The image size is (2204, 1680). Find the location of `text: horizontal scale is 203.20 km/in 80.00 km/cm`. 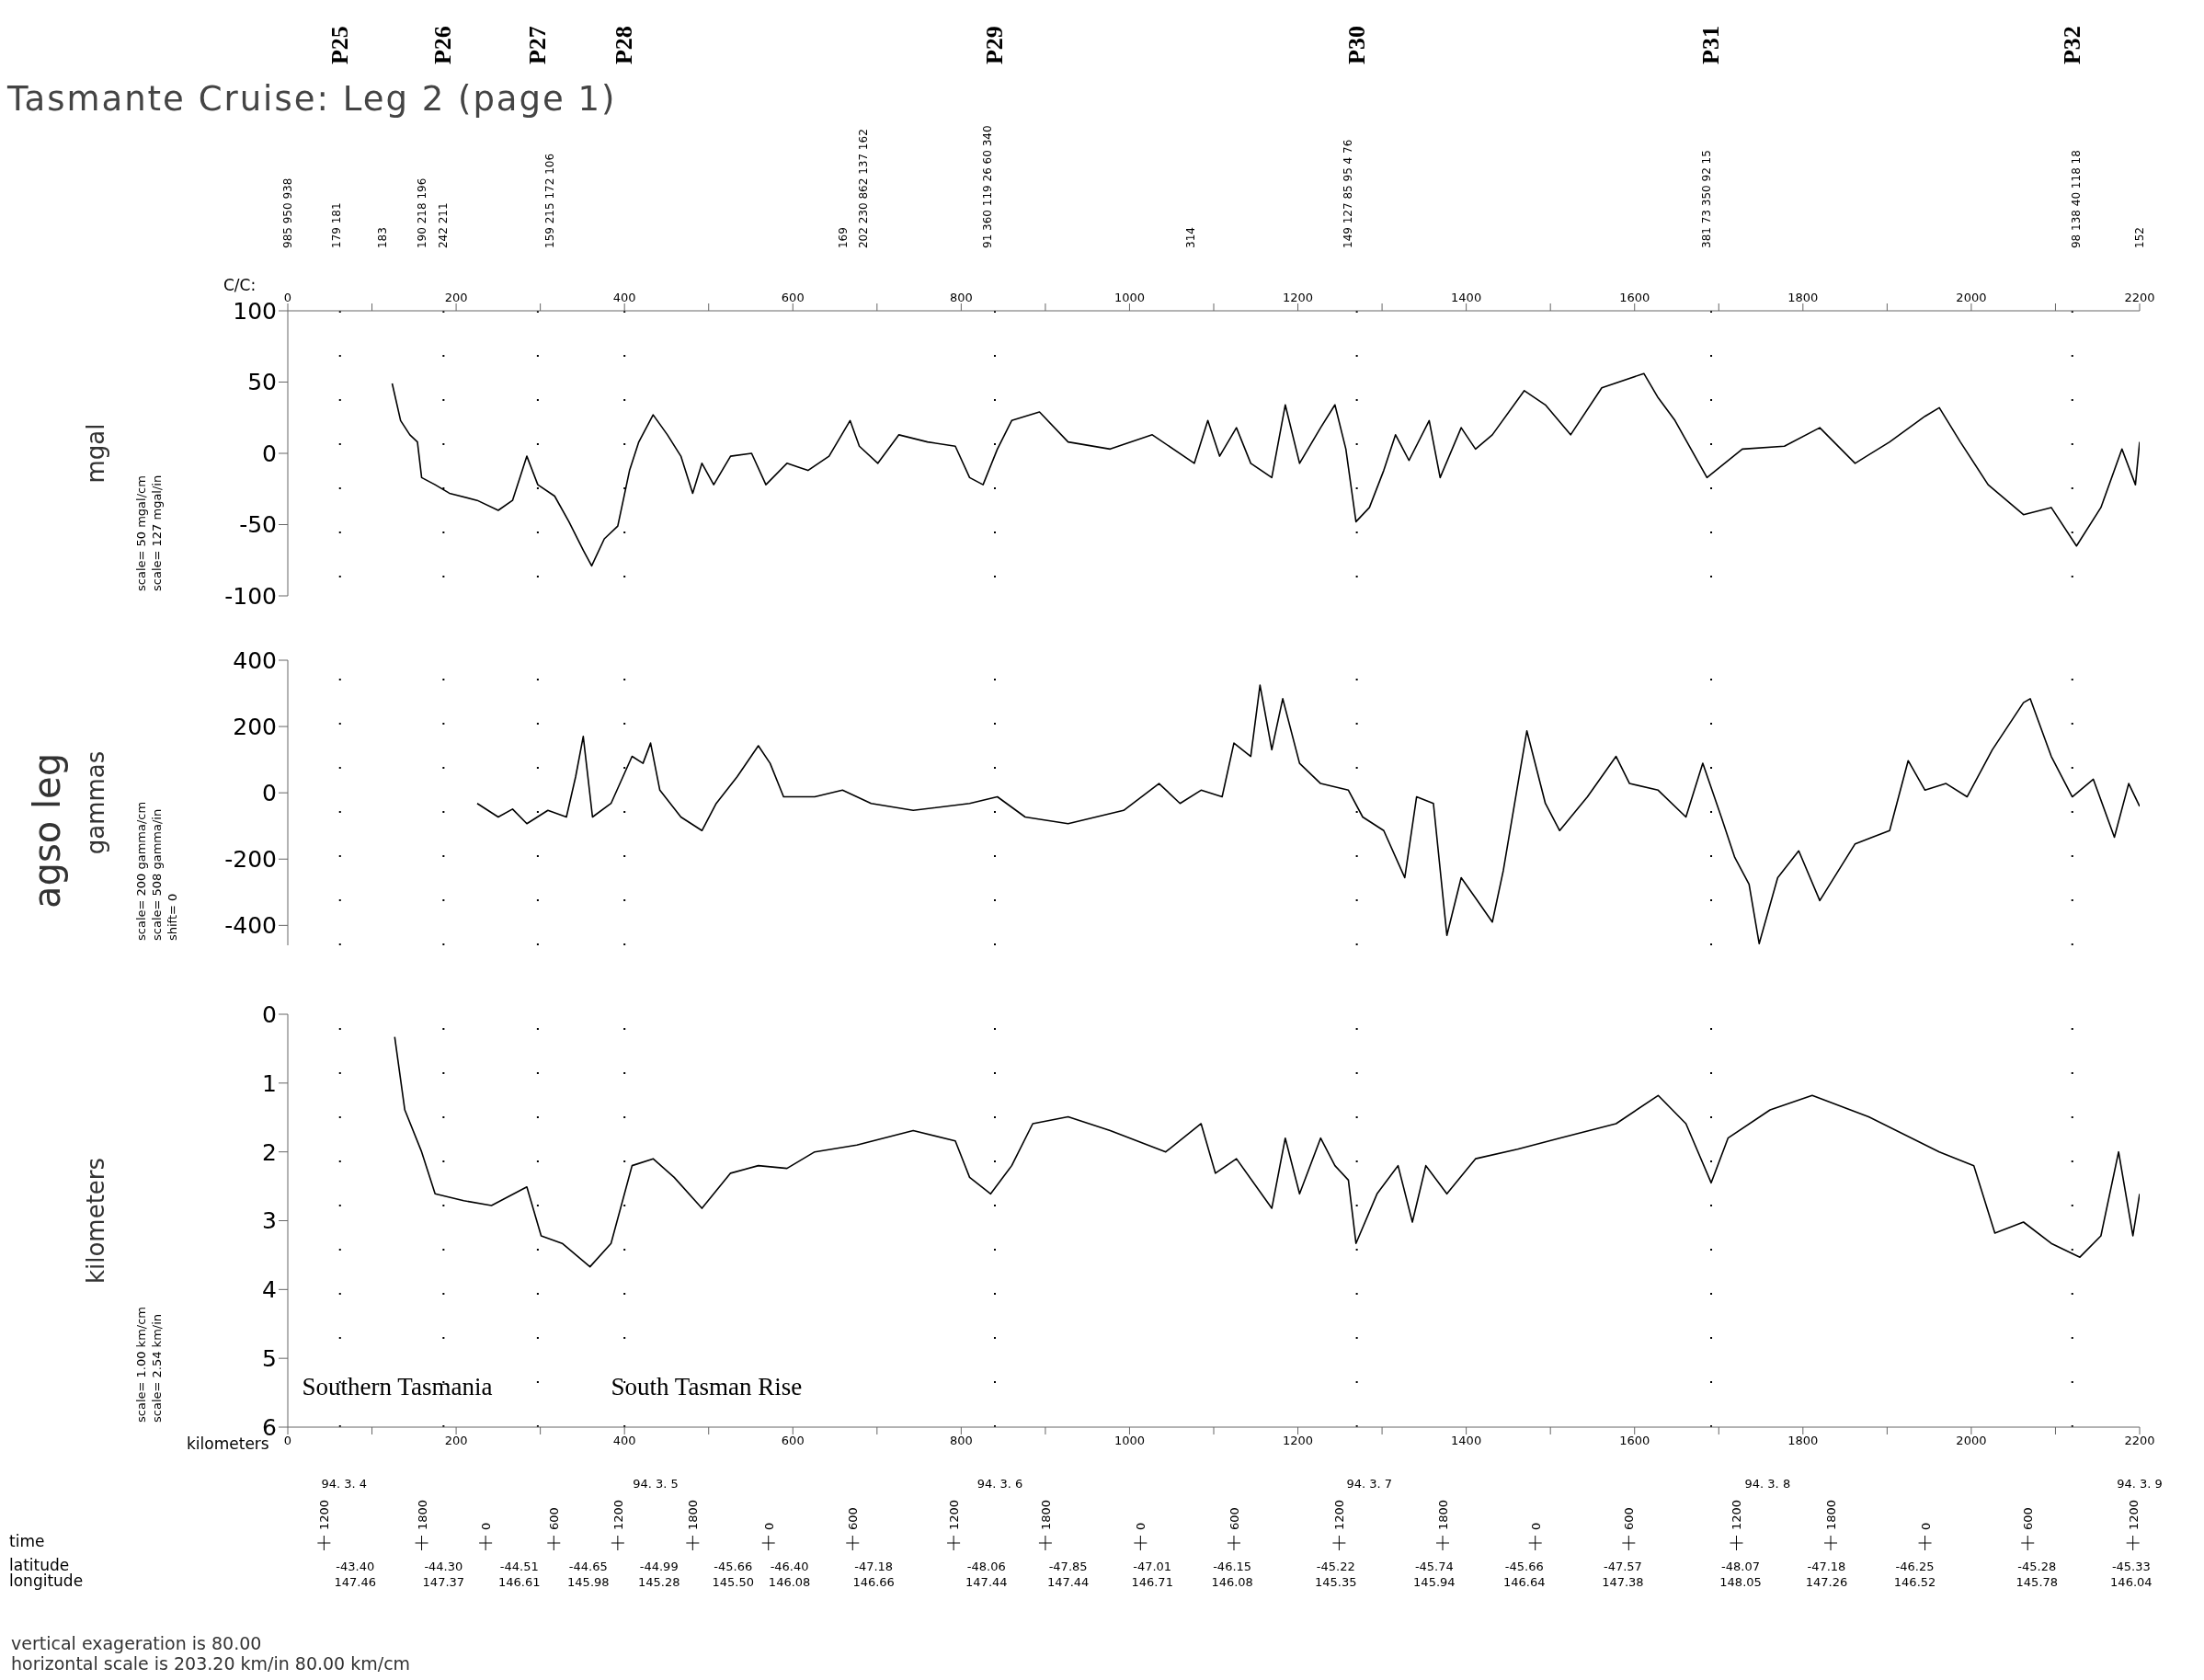

text: horizontal scale is 203.20 km/in 80.00 km/cm is located at coordinates (211, 1663).